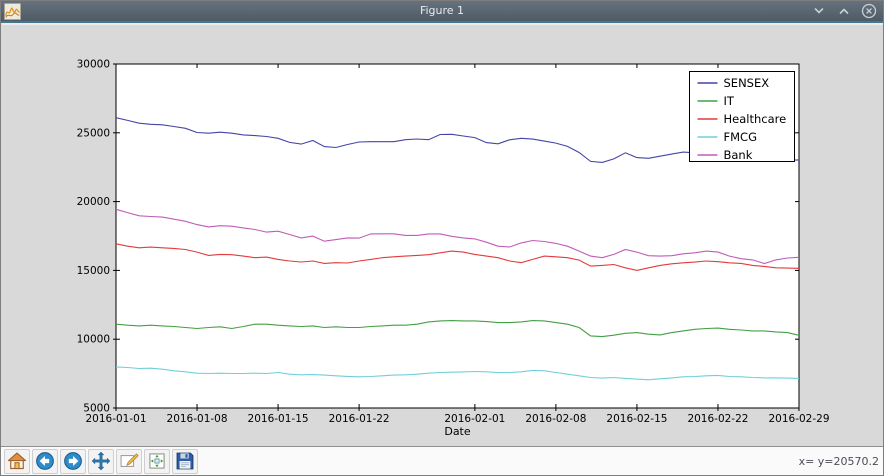 The image size is (884, 476). Describe the element at coordinates (457, 140) in the screenshot. I see `series-line-sensex` at that location.